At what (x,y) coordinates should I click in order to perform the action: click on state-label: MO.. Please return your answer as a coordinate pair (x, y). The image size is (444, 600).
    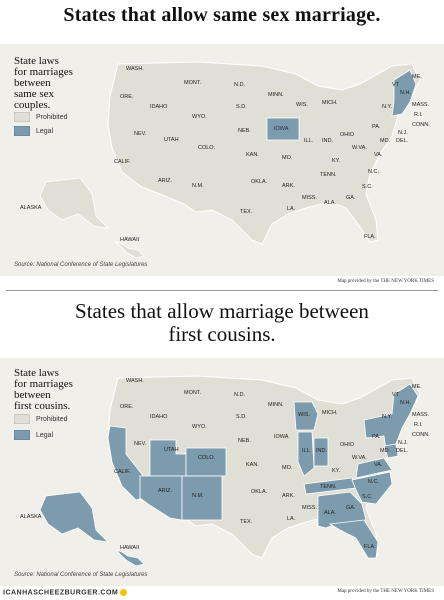
    Looking at the image, I should click on (287, 158).